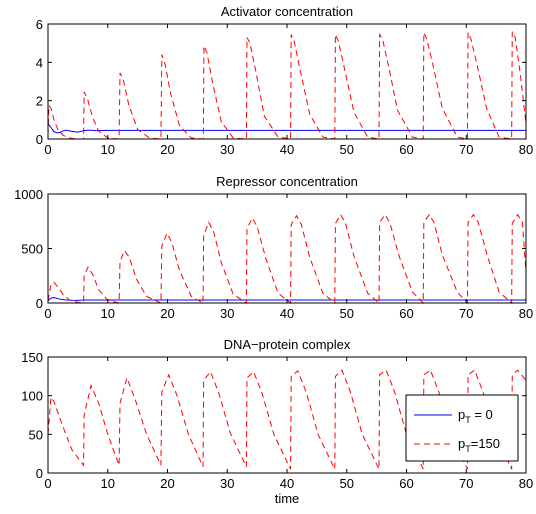 The image size is (536, 514). I want to click on subplot-title: Repressor concentration, so click(287, 181).